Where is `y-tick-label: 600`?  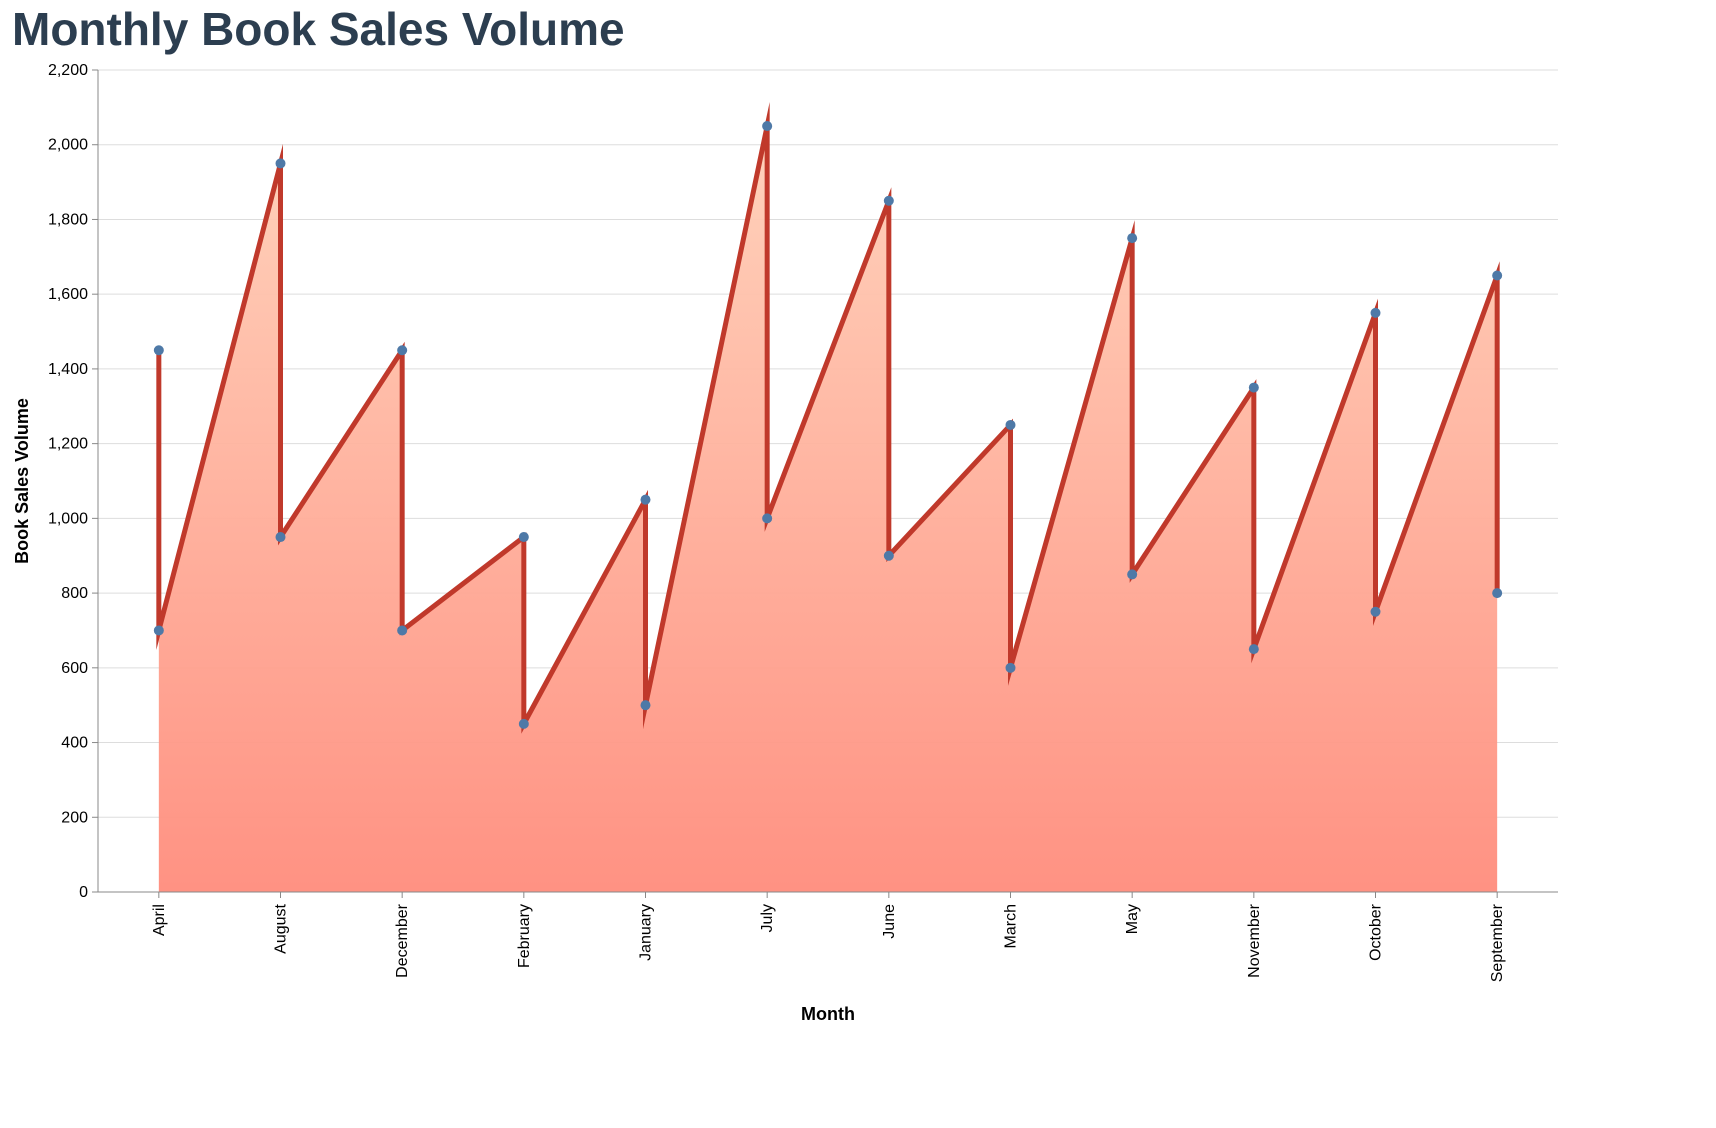
y-tick-label: 600 is located at coordinates (74, 668).